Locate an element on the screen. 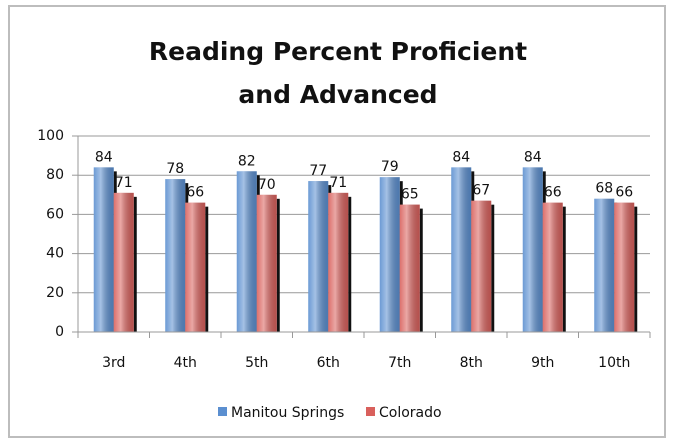  x-tick-label: 8th is located at coordinates (471, 363).